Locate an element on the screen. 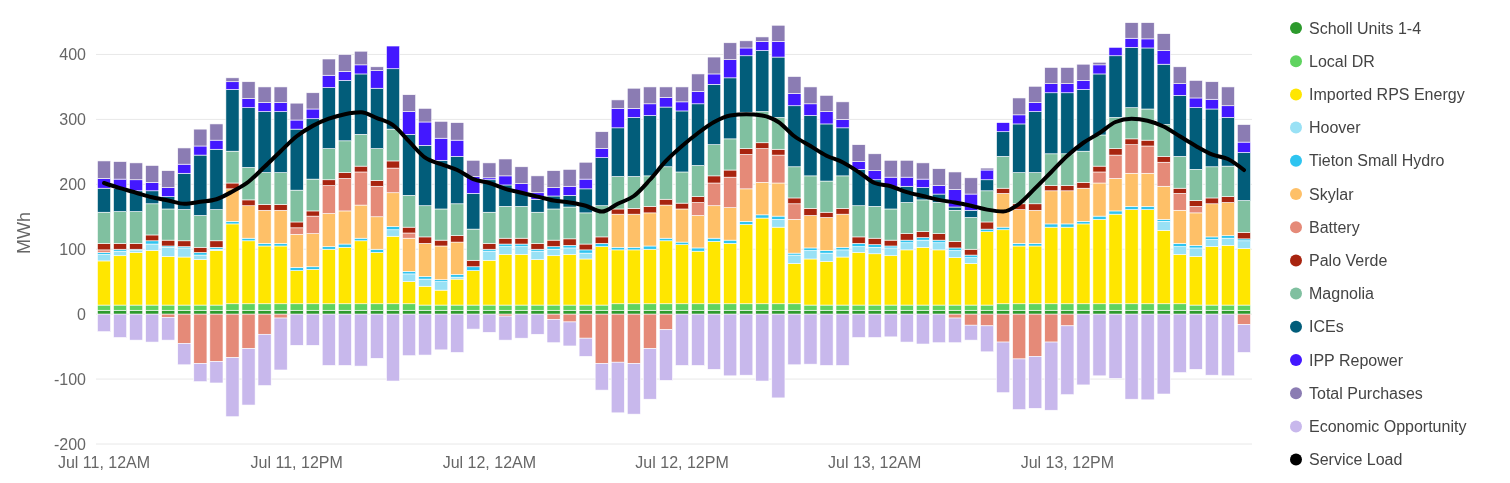 This screenshot has height=483, width=1510. legend-label: Service Load is located at coordinates (1356, 460).